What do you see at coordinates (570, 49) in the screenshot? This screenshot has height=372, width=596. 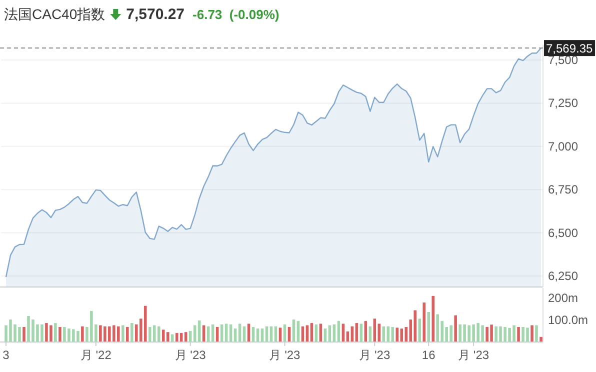 I see `ref-line-label: 7,569.35` at bounding box center [570, 49].